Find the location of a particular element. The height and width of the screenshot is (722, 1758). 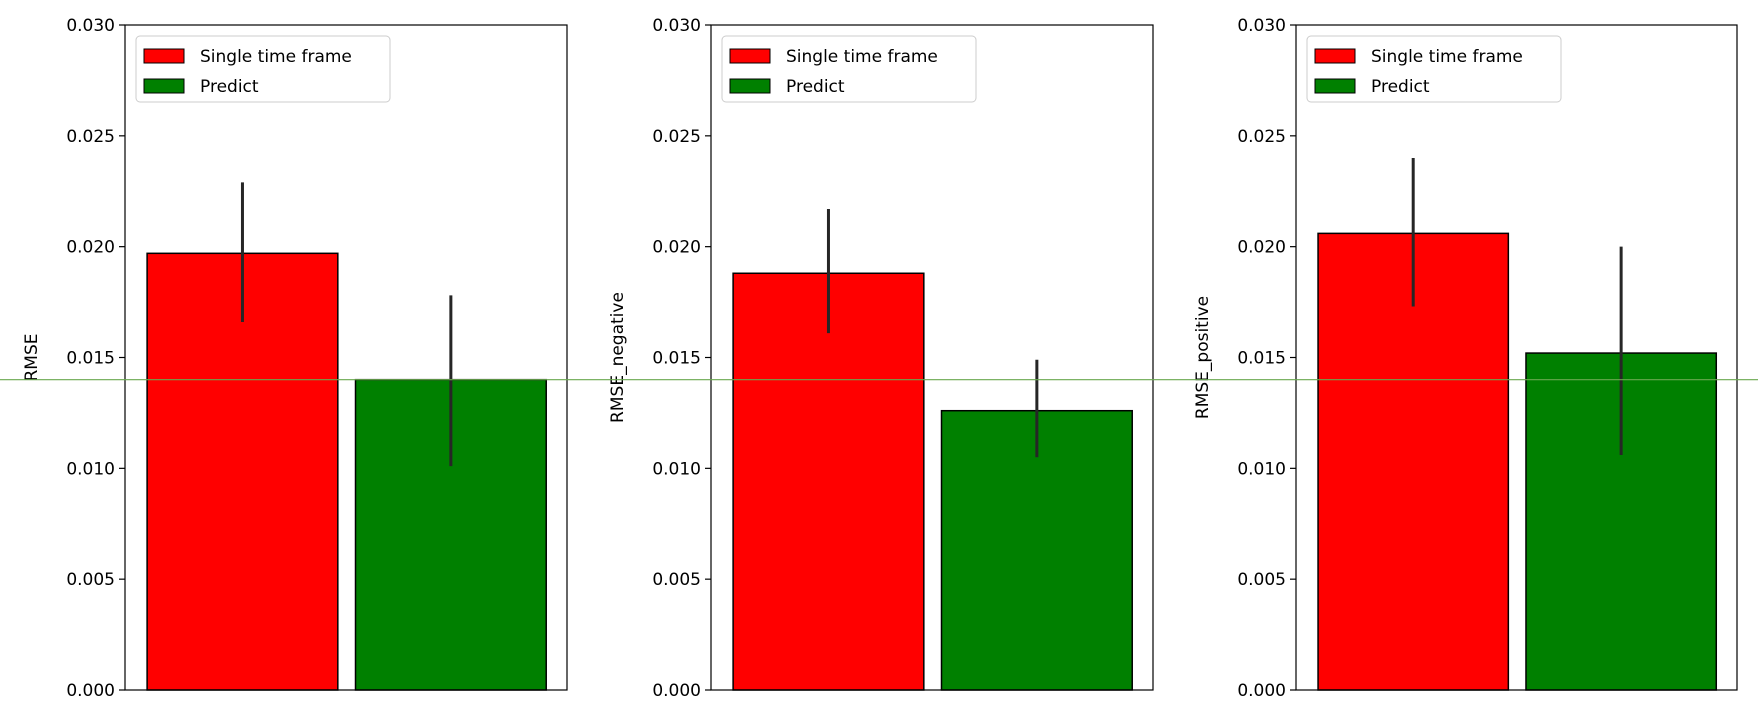

y-axis-label: RMSE_positive is located at coordinates (1203, 357).